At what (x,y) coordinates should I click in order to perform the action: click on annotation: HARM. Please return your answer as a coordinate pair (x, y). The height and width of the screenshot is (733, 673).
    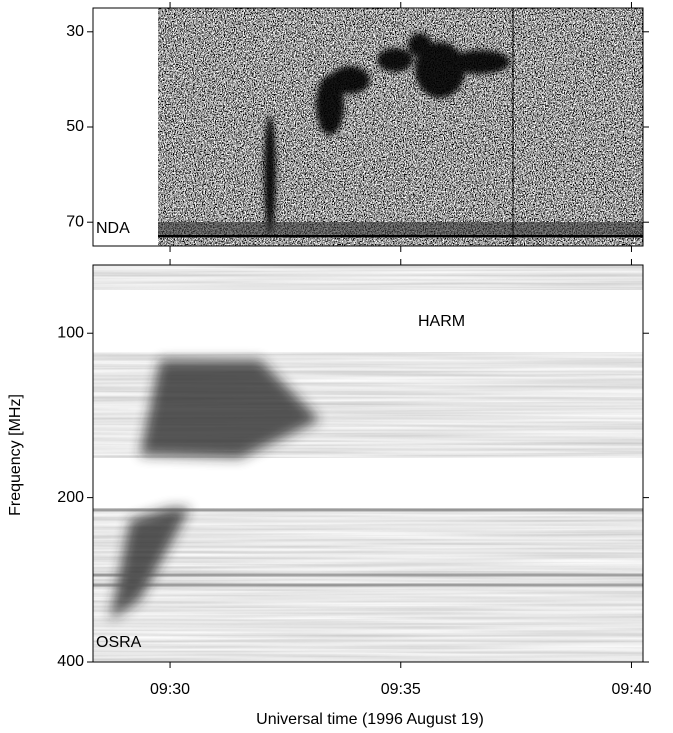
    Looking at the image, I should click on (441, 321).